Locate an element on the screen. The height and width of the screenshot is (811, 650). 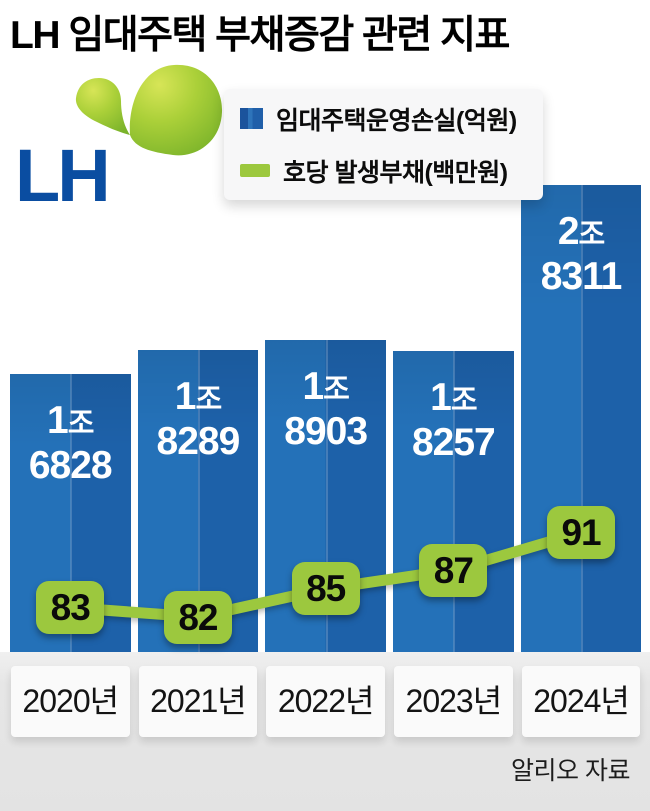
bar-2024: 2조 8311 is located at coordinates (581, 418).